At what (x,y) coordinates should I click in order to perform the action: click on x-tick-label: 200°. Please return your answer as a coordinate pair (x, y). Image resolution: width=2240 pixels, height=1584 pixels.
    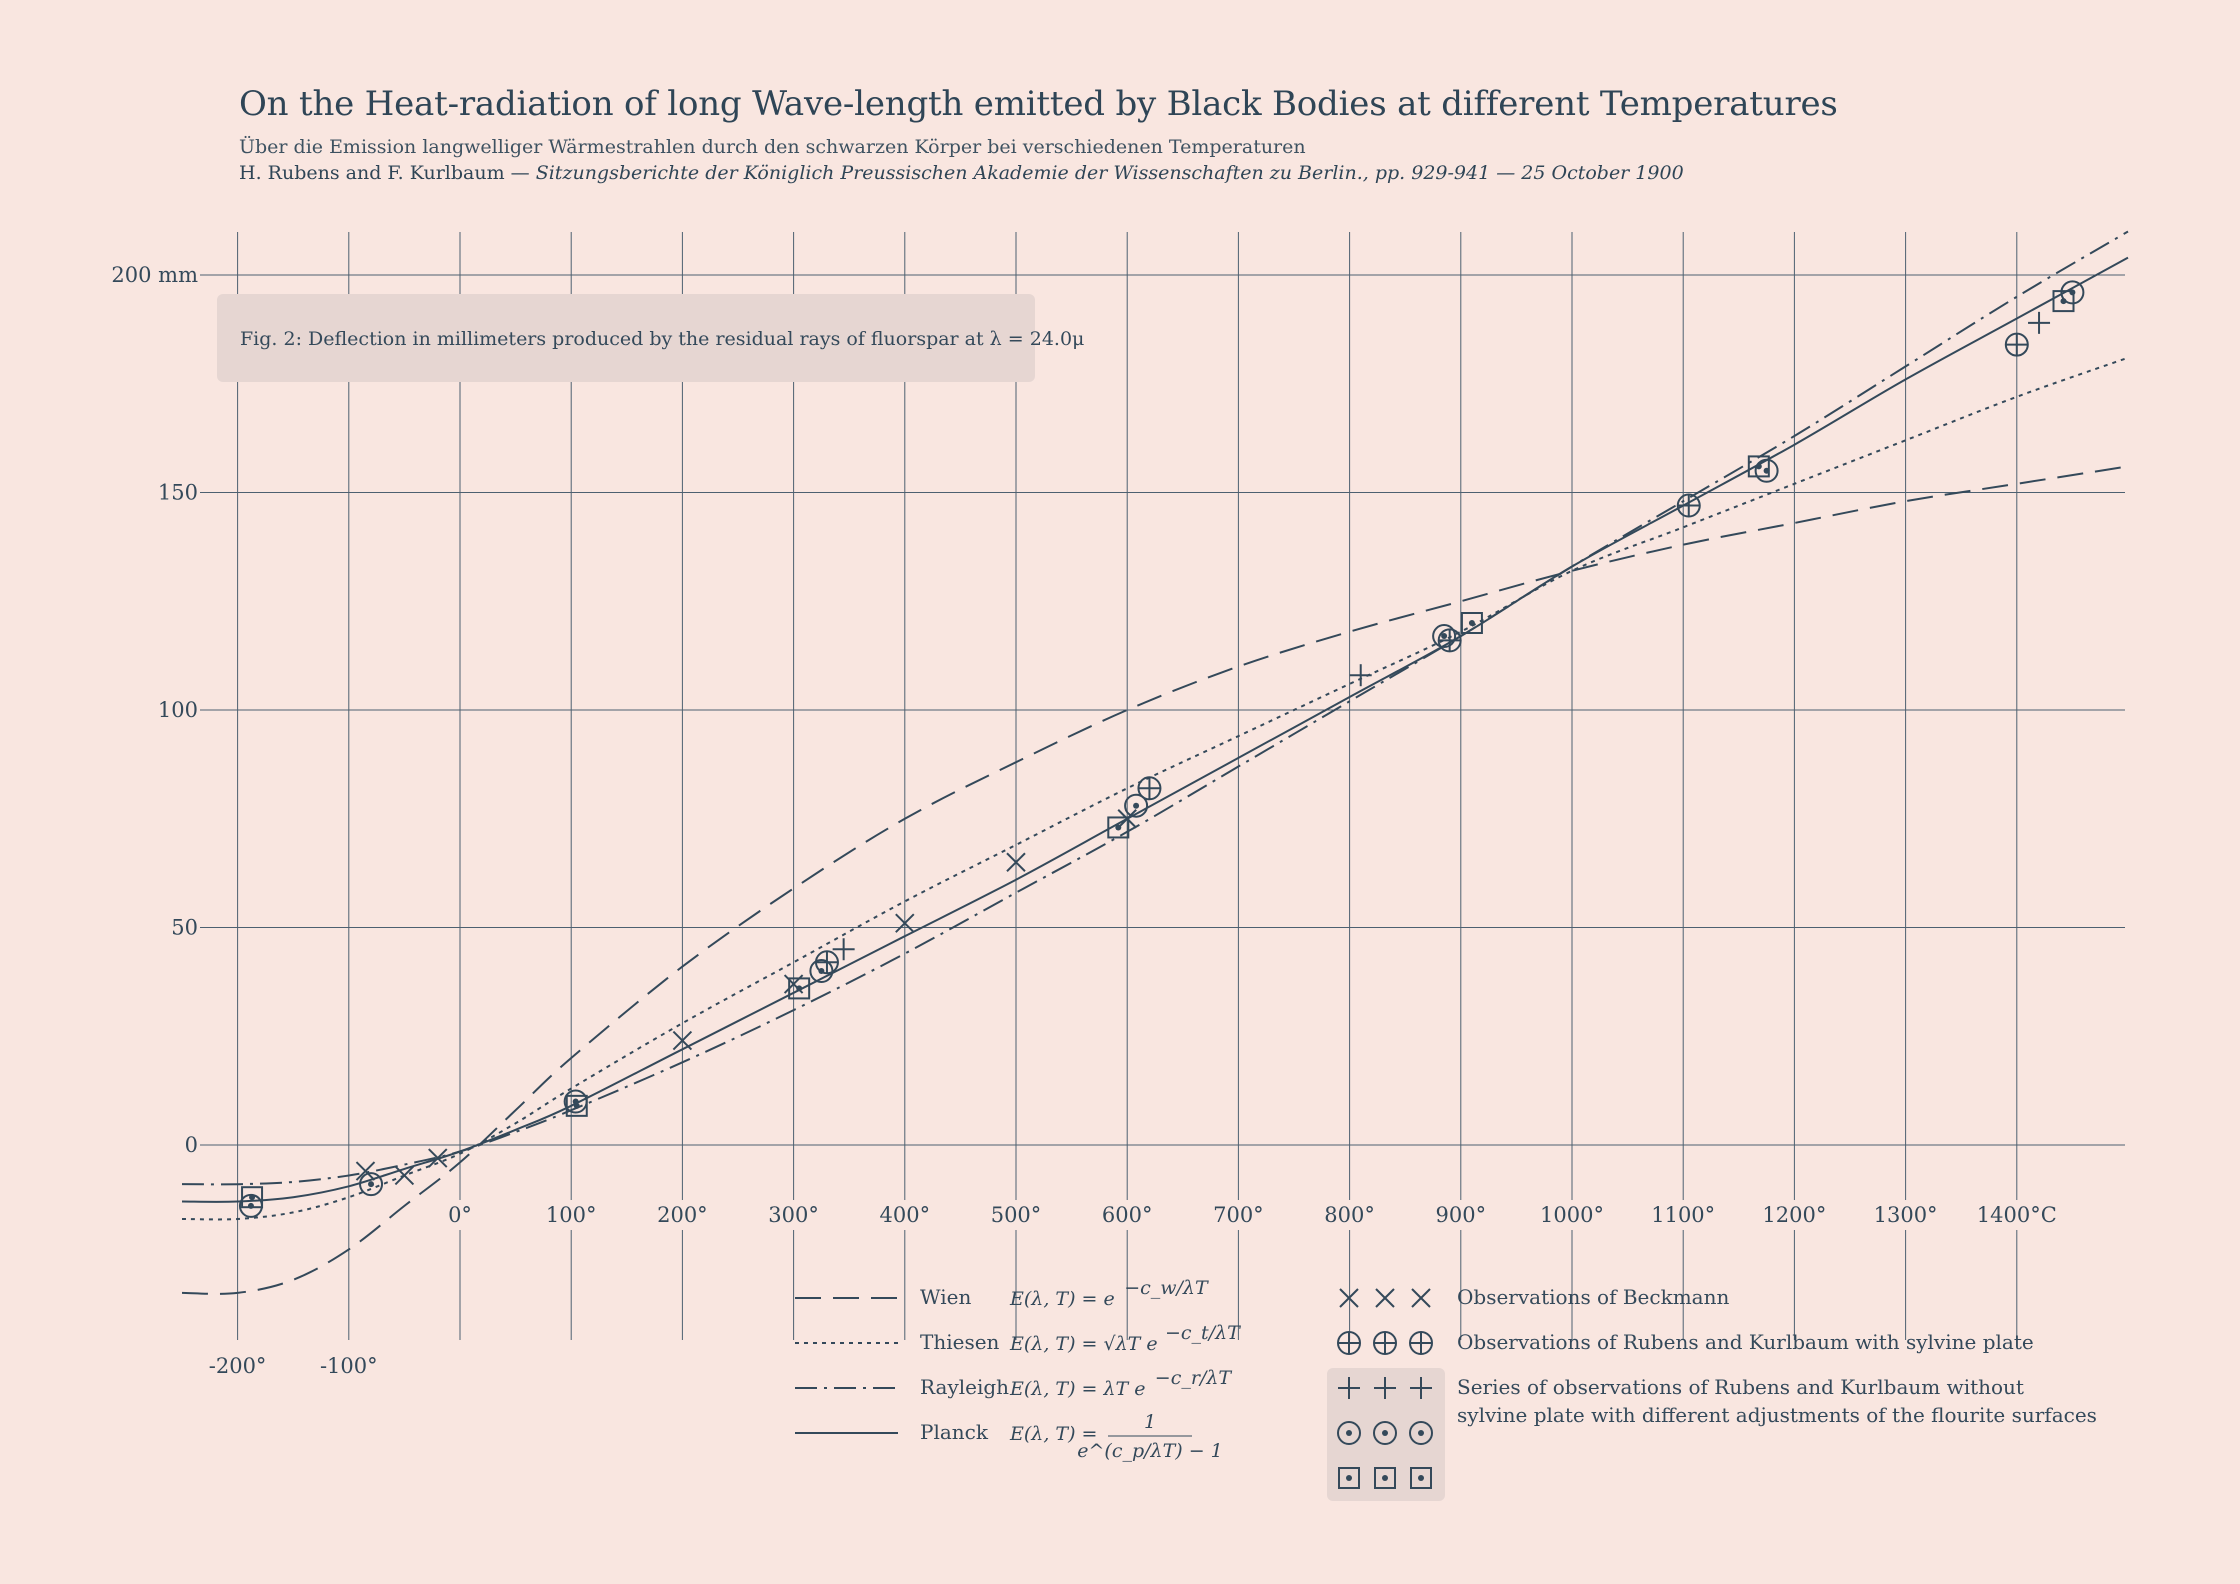
    Looking at the image, I should click on (682, 1215).